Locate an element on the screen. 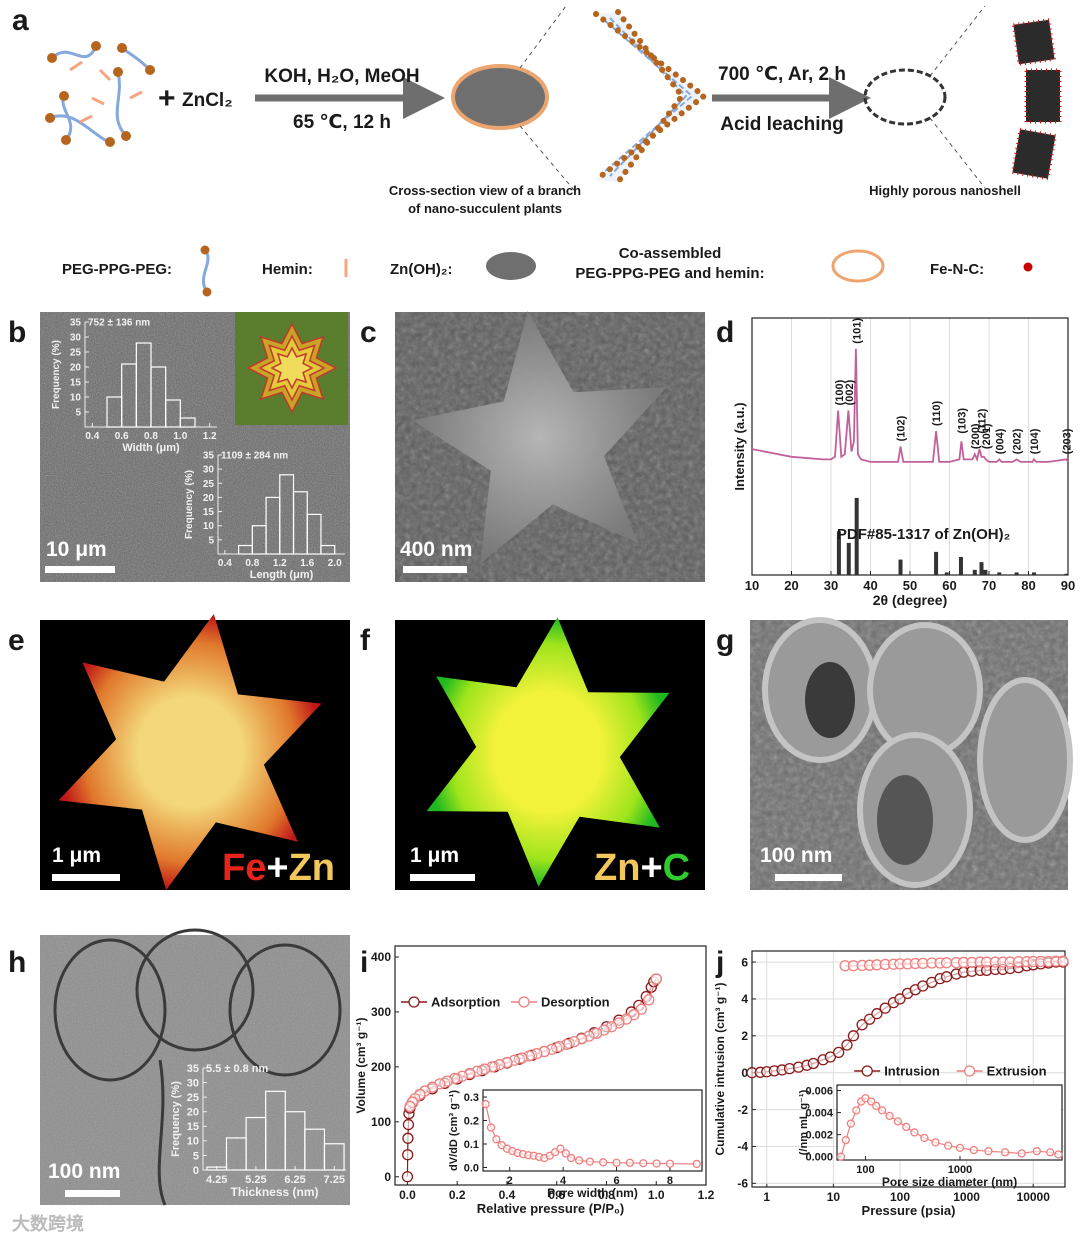 Image resolution: width=1080 pixels, height=1241 pixels. x-axis-label: Relative pressure (P/P₀) is located at coordinates (550, 1208).